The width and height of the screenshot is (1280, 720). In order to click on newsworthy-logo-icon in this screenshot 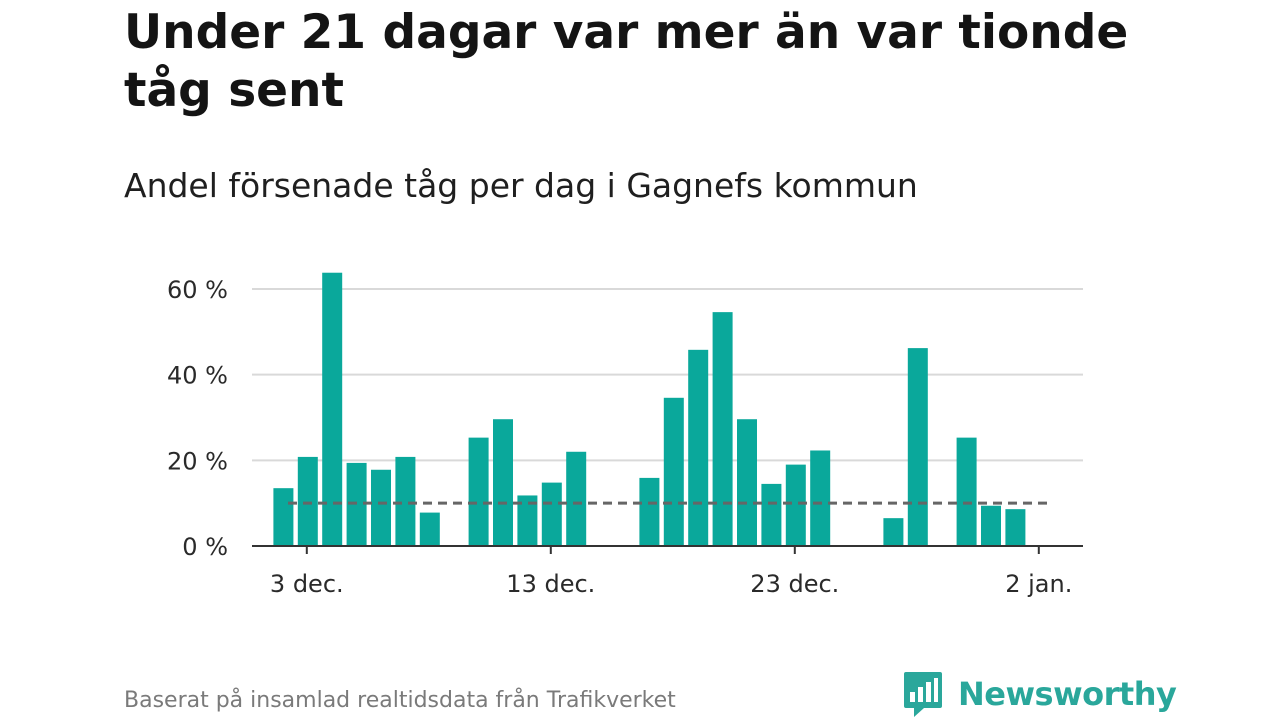, I will do `click(923, 694)`.